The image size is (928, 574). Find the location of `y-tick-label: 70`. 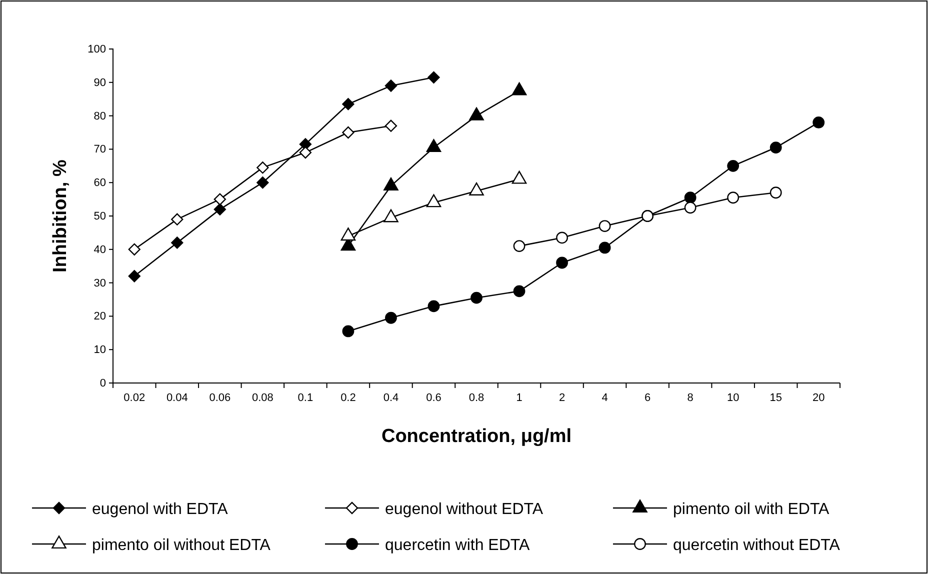

y-tick-label: 70 is located at coordinates (100, 150).